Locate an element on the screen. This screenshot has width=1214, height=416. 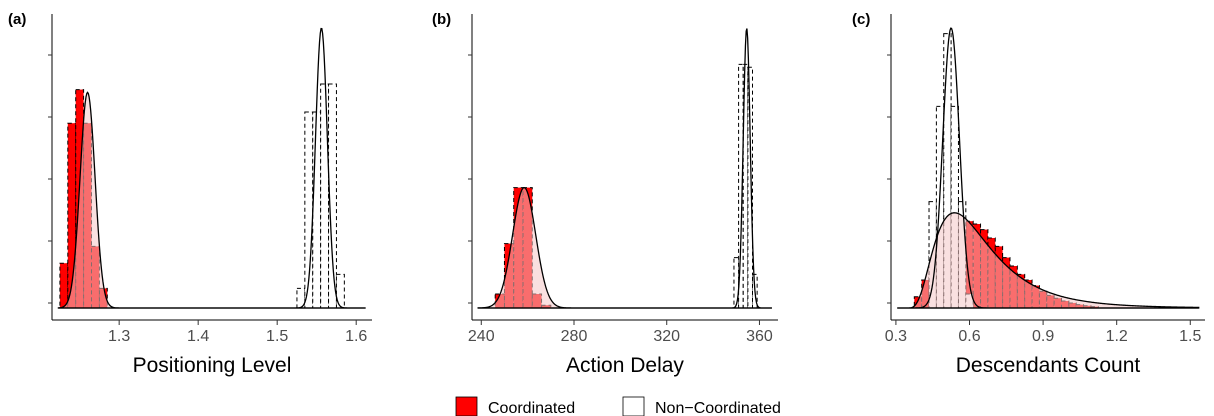
x-tick-label: 1.4 is located at coordinates (198, 336).